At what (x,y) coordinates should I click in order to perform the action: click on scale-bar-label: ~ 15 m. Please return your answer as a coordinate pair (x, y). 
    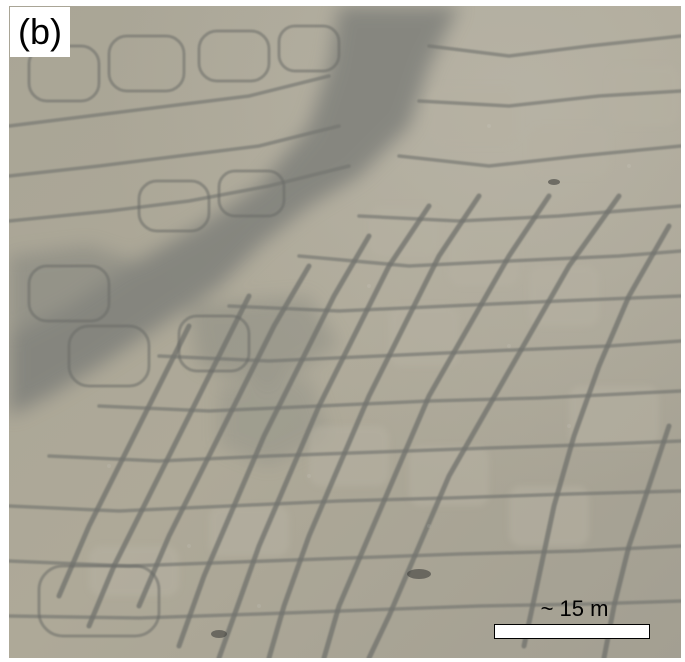
    Looking at the image, I should click on (574, 608).